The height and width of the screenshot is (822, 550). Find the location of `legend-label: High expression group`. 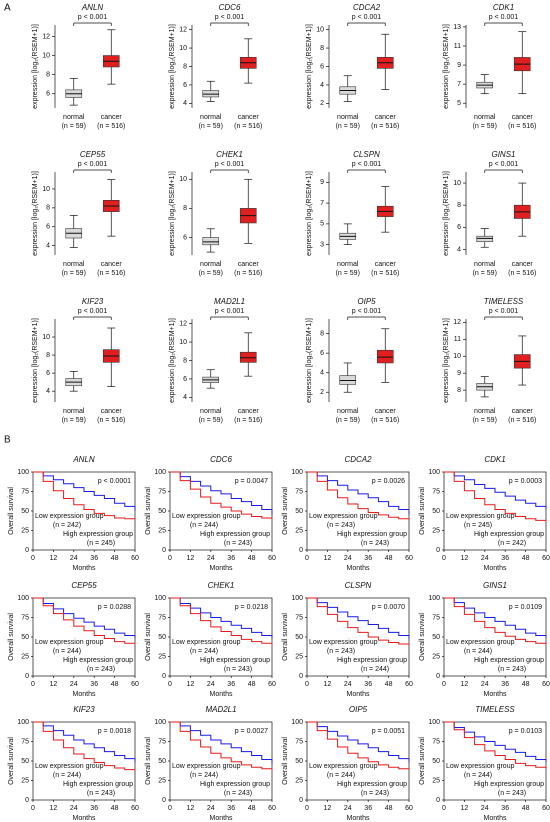

legend-label: High expression group is located at coordinates (372, 660).